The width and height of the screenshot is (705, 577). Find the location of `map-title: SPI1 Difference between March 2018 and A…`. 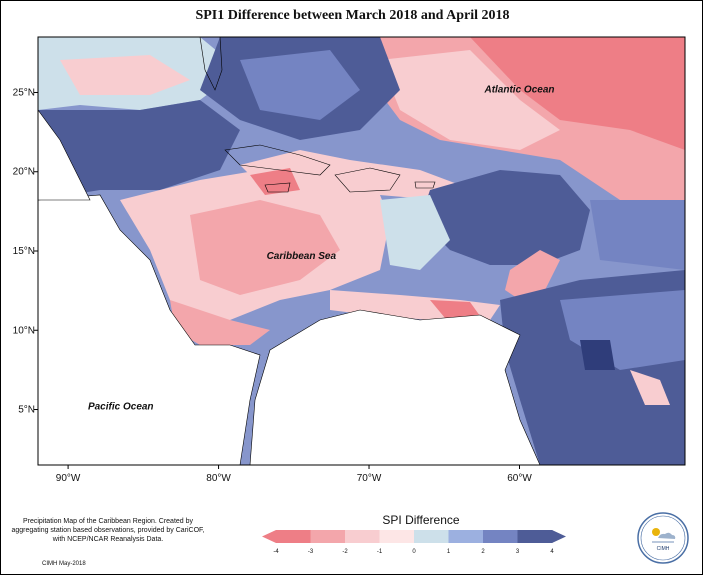

map-title: SPI1 Difference between March 2018 and A… is located at coordinates (352, 15).